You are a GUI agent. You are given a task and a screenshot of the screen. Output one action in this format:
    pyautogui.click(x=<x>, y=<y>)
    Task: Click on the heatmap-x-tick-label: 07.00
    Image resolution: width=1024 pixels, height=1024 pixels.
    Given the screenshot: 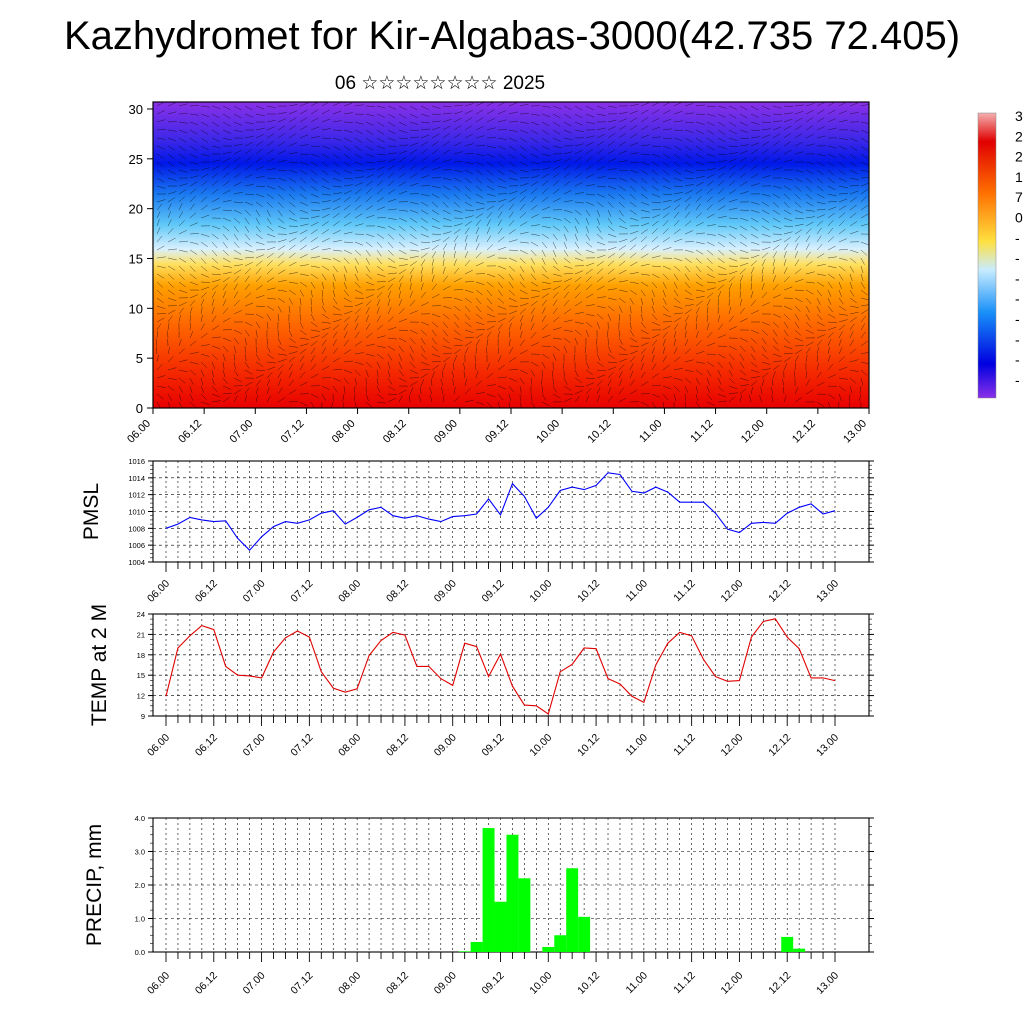 What is the action you would take?
    pyautogui.click(x=241, y=432)
    